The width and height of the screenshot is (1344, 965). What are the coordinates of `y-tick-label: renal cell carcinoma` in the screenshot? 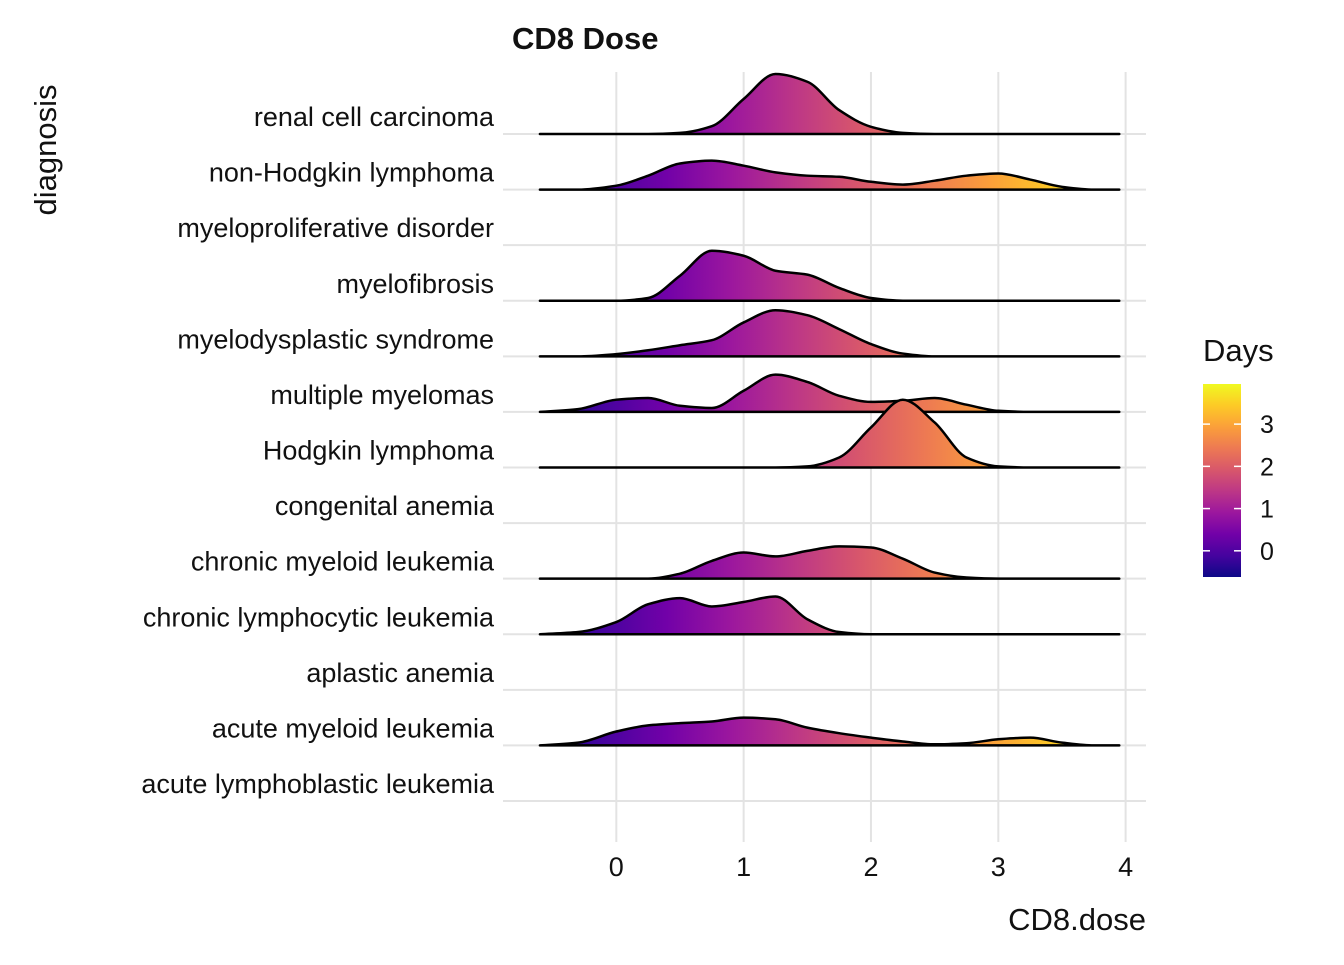 It's located at (374, 117).